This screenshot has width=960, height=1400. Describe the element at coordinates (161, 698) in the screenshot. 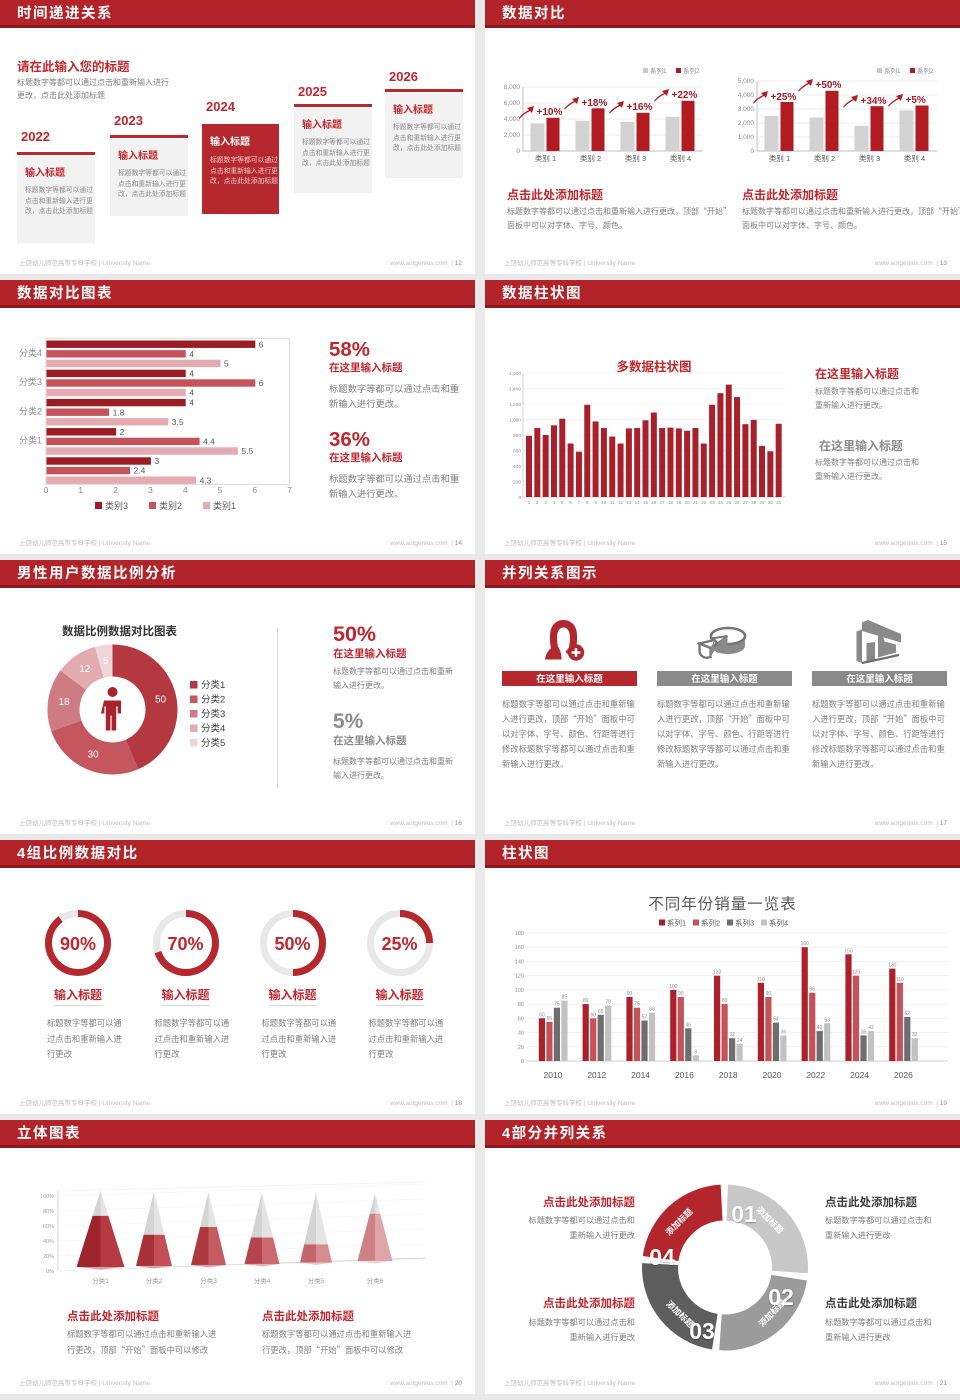

I see `svg-text: 50` at that location.